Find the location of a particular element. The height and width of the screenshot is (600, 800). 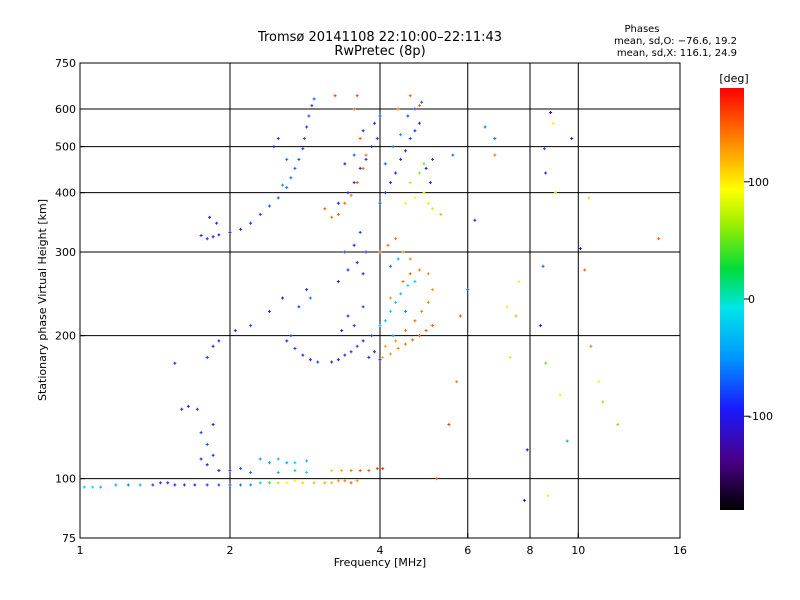

chart-title-line2: RwPretec (8p) is located at coordinates (379, 51).